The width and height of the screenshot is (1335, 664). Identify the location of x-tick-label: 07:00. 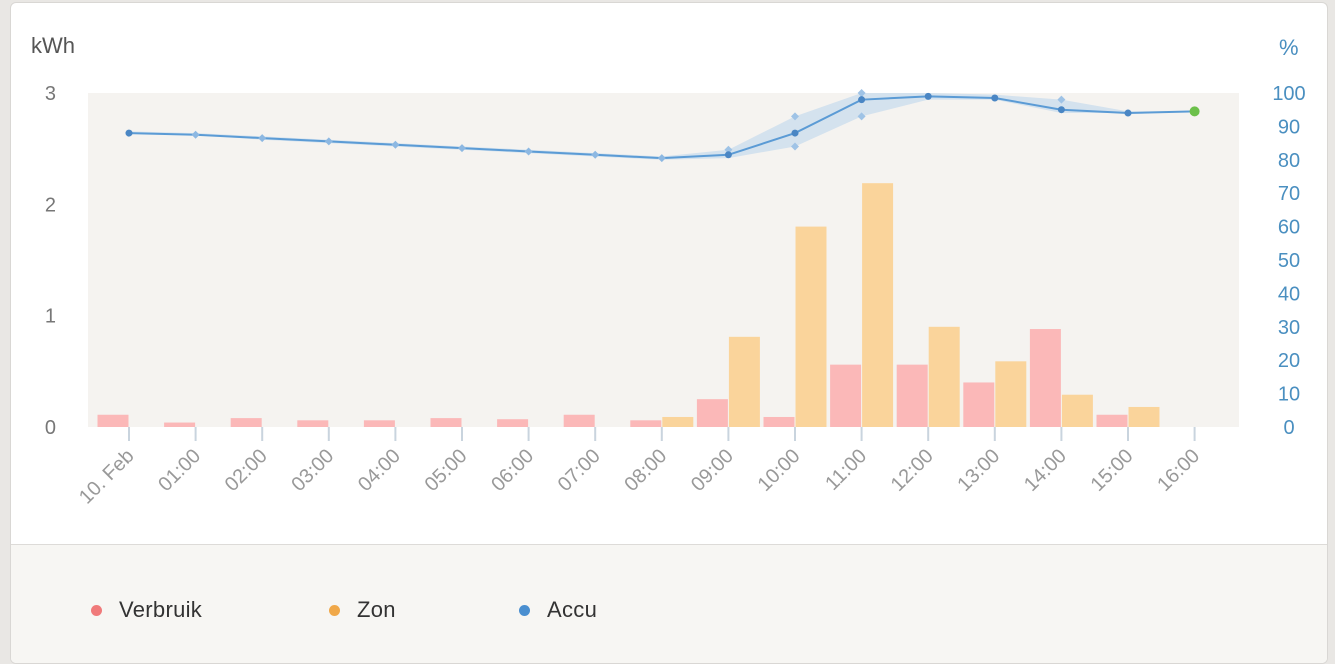
(579, 470).